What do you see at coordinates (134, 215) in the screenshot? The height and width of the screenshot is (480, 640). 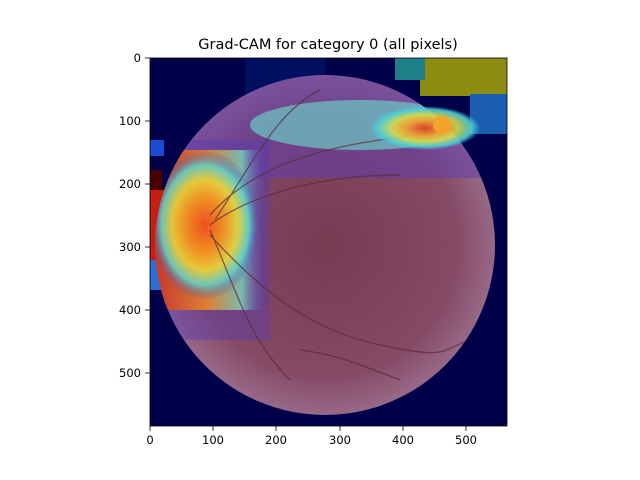 I see `y-axis: 0 100 200 300 400 500` at bounding box center [134, 215].